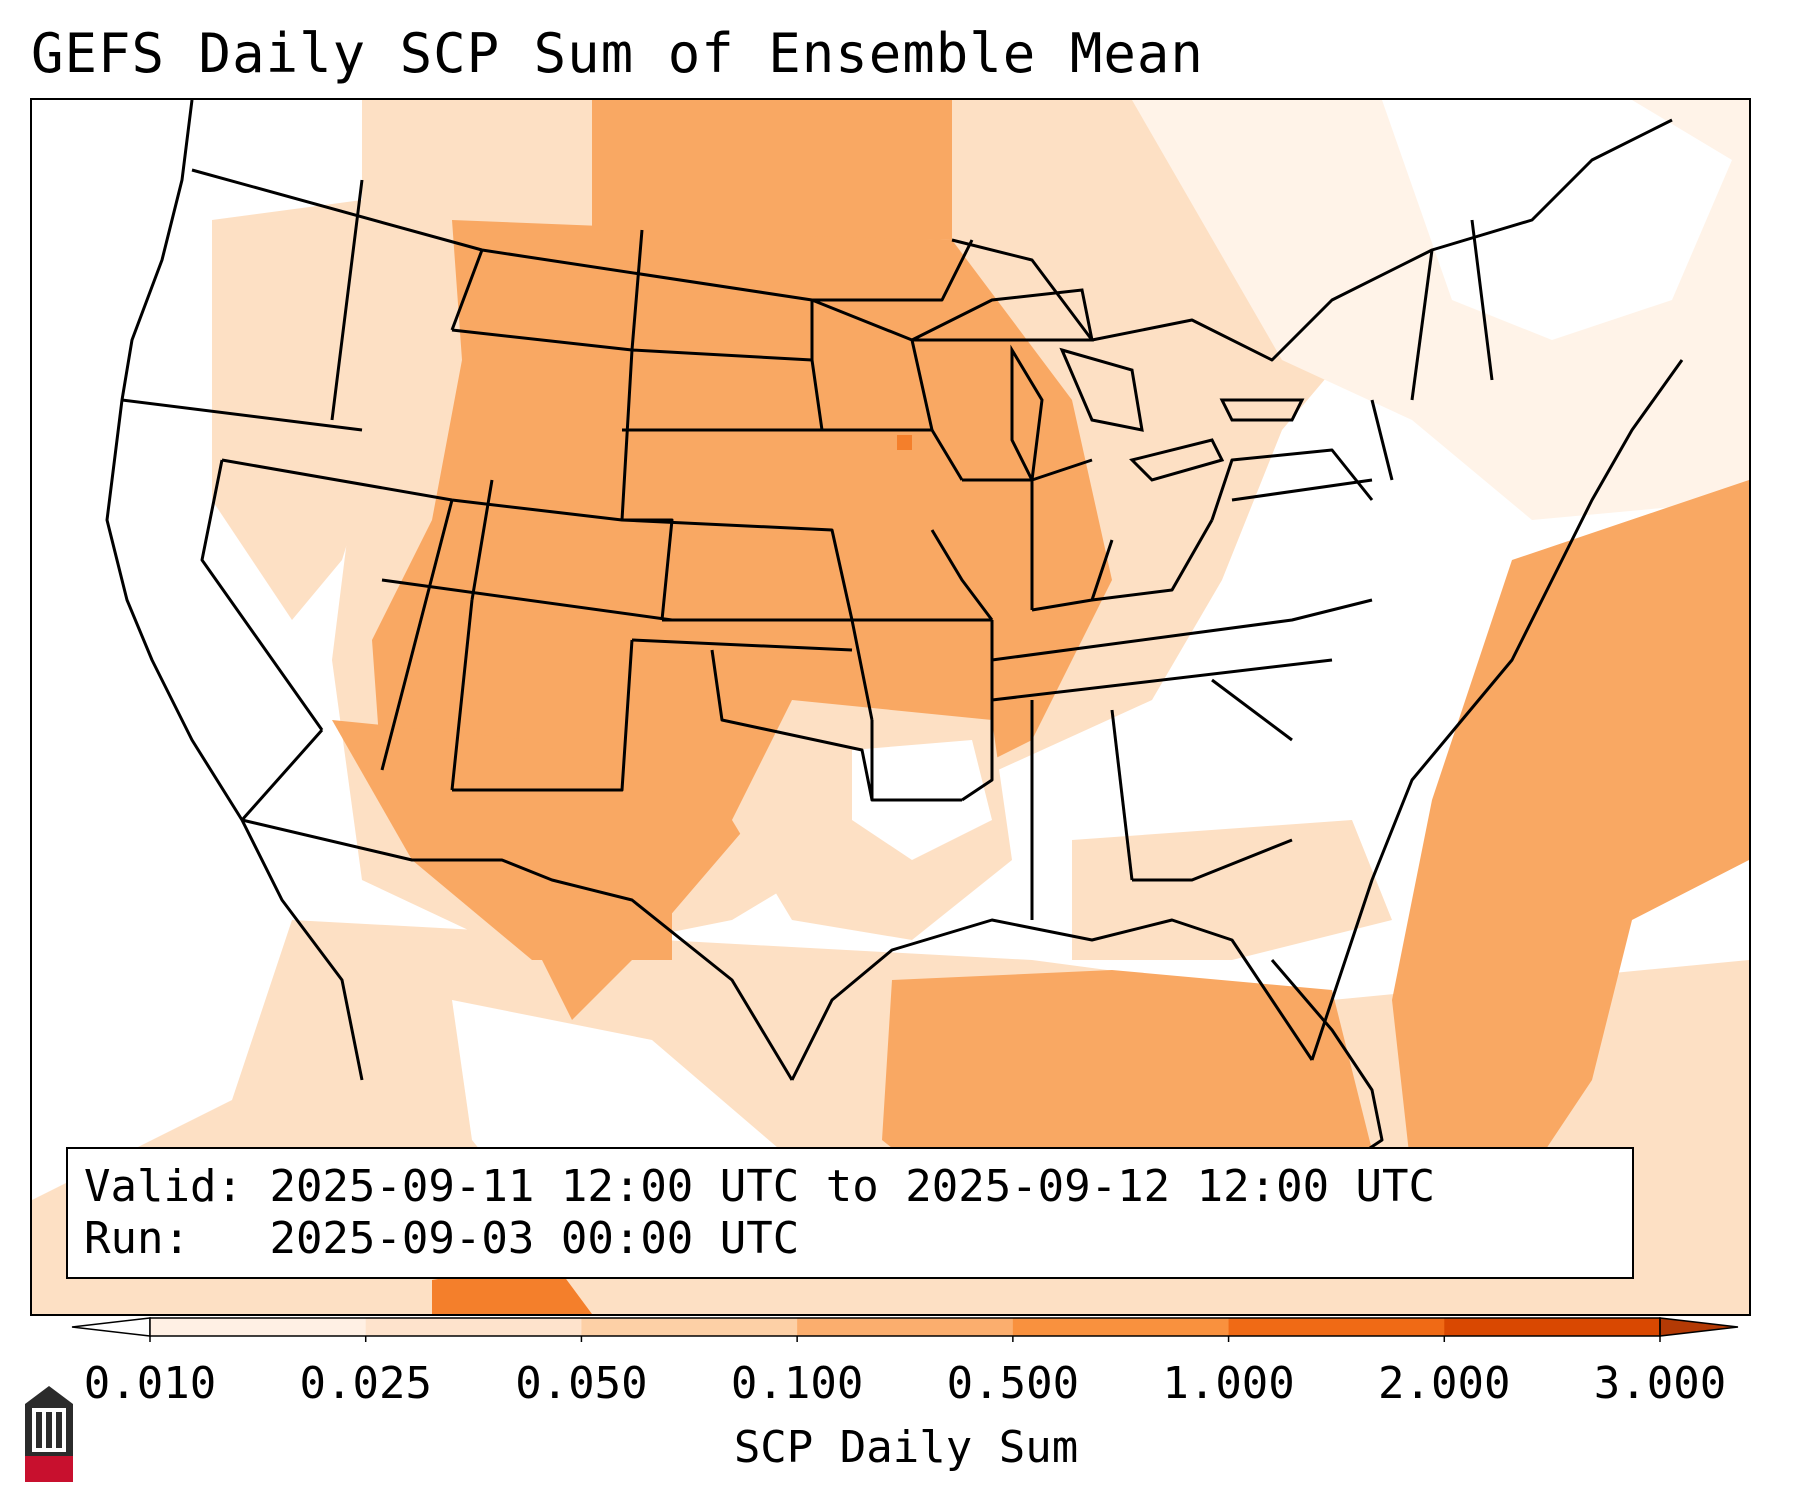 The height and width of the screenshot is (1500, 1803). I want to click on lake-superior, so click(1002, 315).